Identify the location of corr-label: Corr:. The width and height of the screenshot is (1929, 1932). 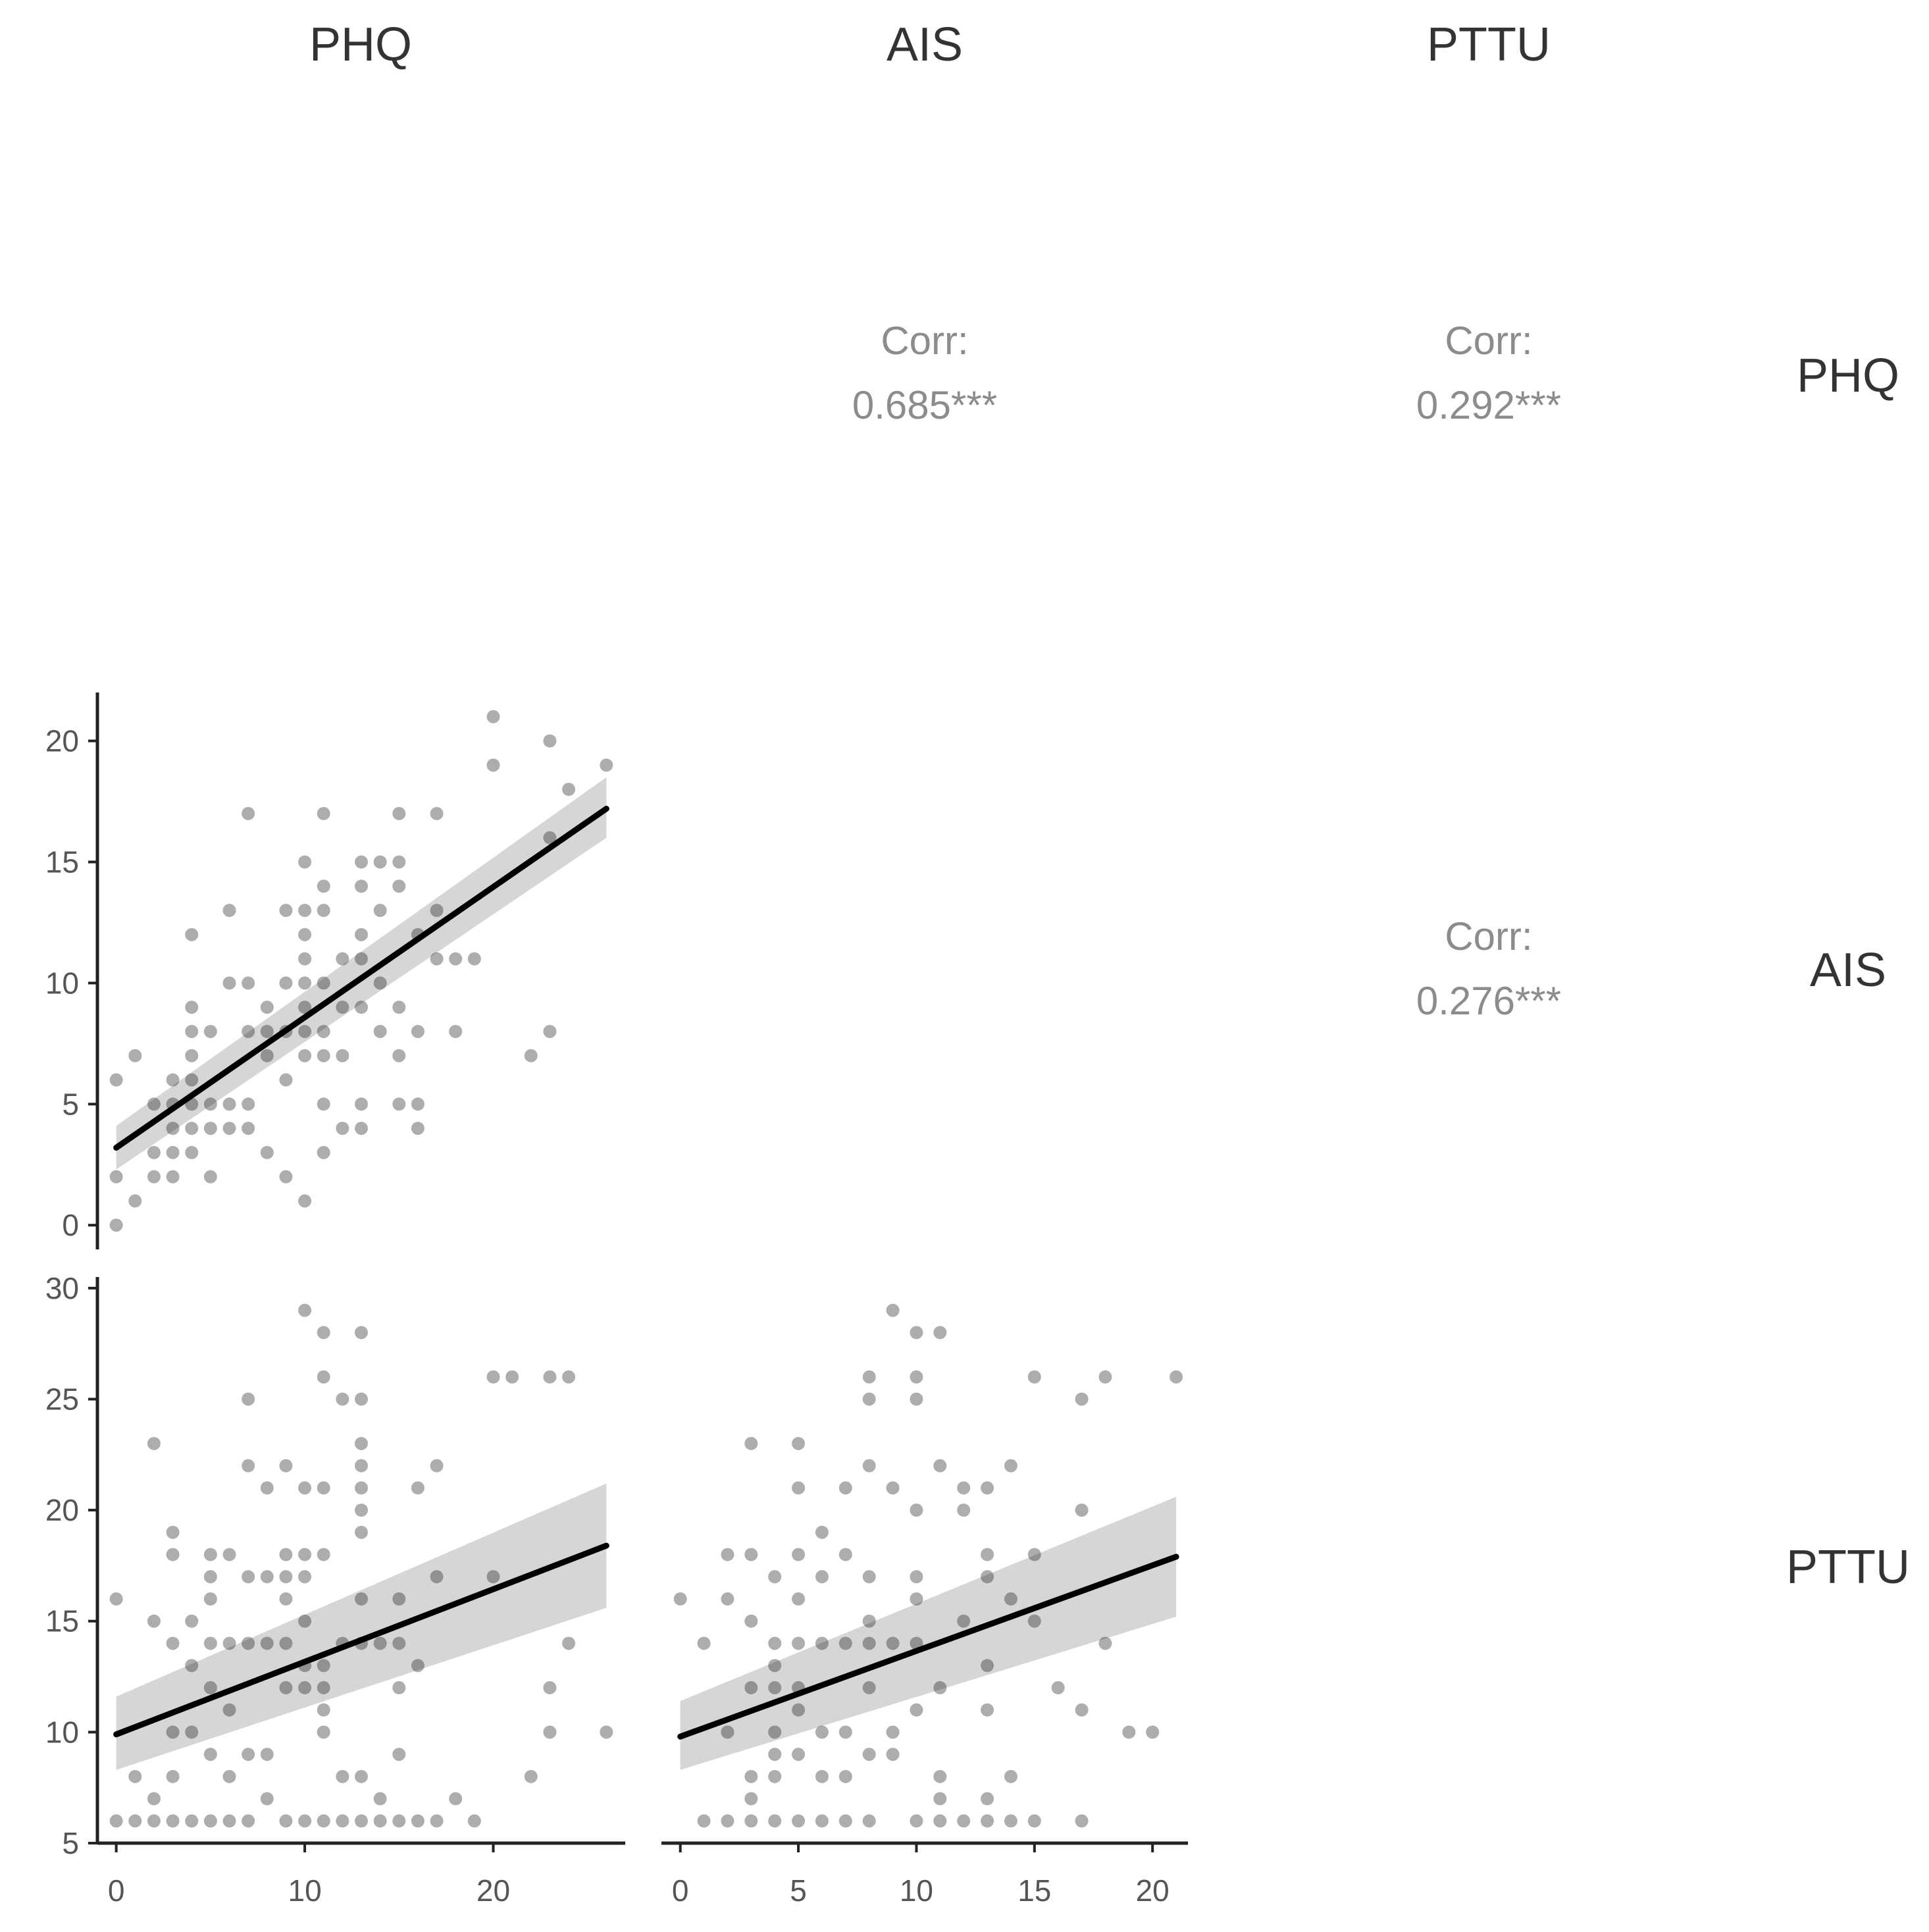
(924, 341).